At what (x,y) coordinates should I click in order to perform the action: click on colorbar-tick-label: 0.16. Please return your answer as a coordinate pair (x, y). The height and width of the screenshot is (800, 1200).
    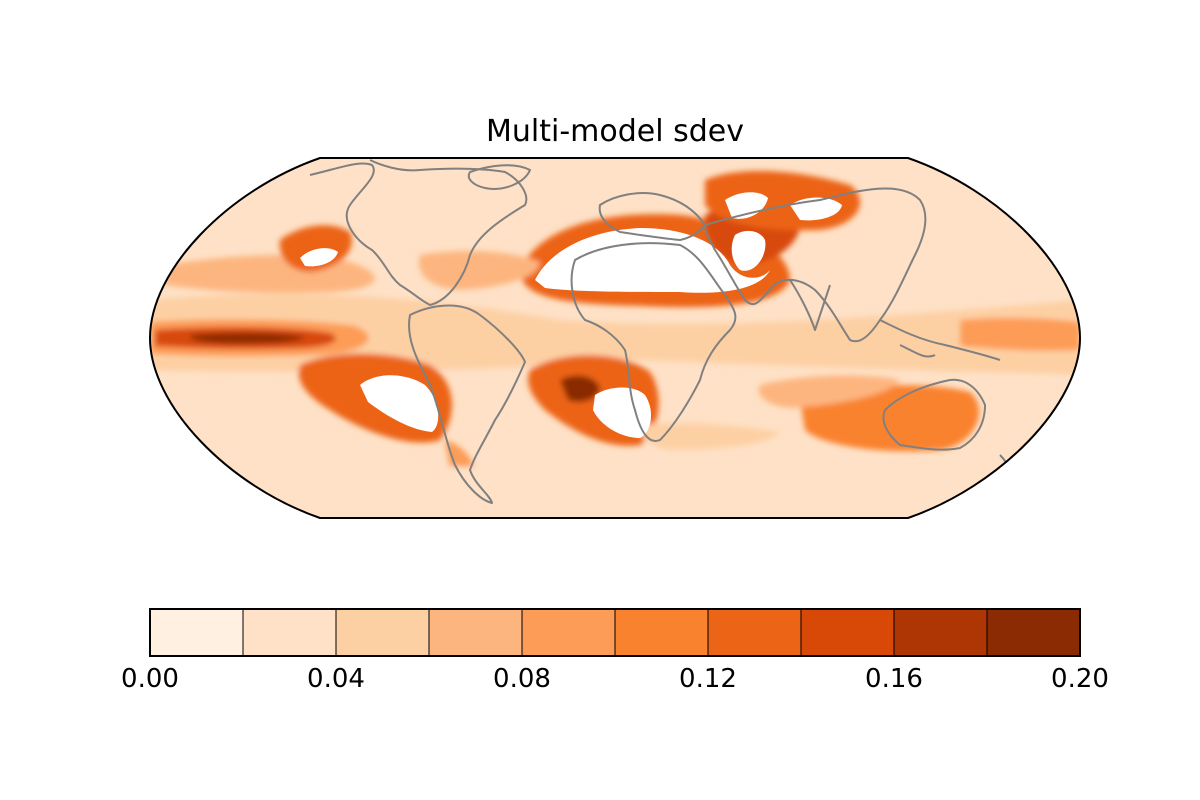
    Looking at the image, I should click on (894, 679).